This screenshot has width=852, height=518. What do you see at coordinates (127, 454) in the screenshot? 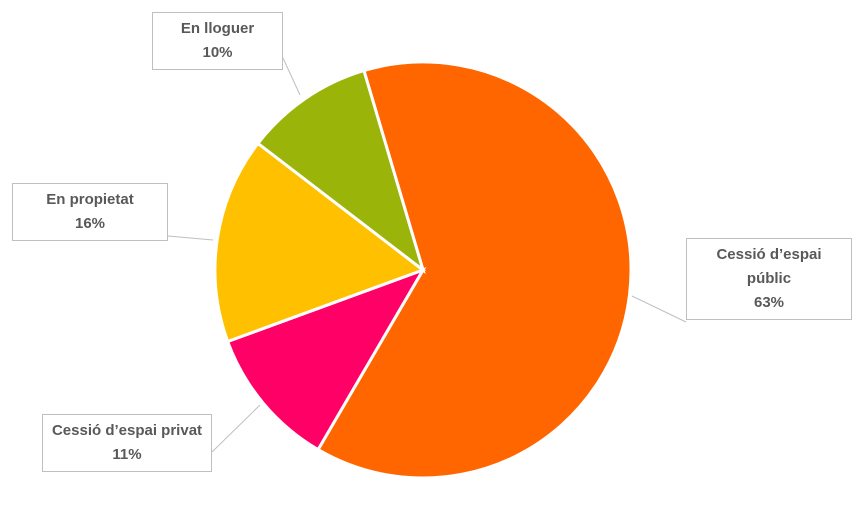
I see `value-label: 11%` at bounding box center [127, 454].